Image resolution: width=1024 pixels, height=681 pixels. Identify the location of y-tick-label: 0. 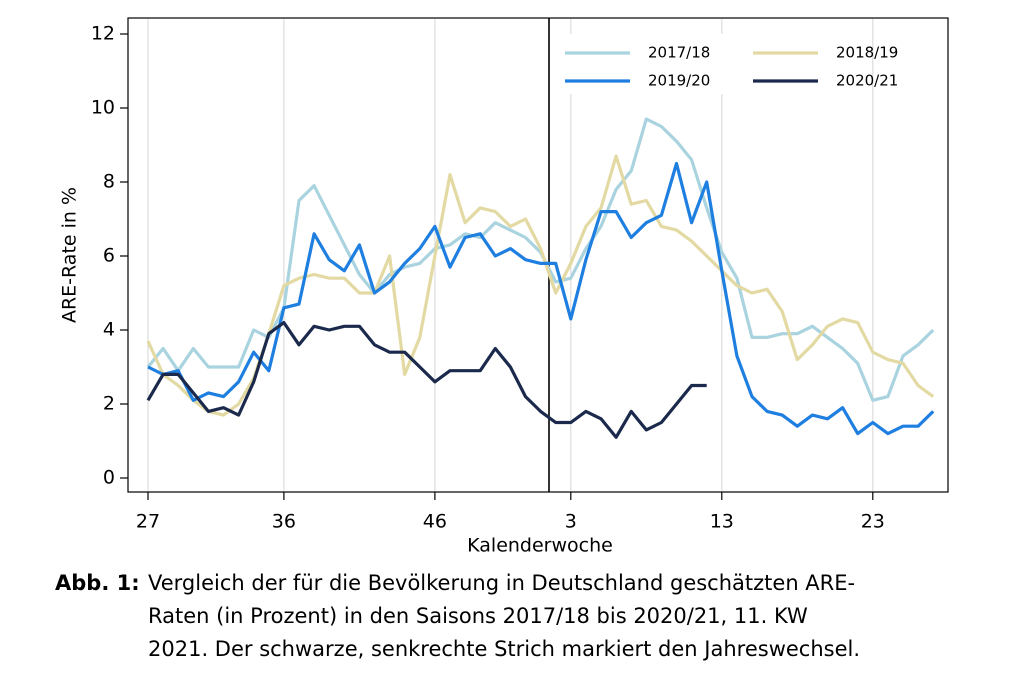
(109, 478).